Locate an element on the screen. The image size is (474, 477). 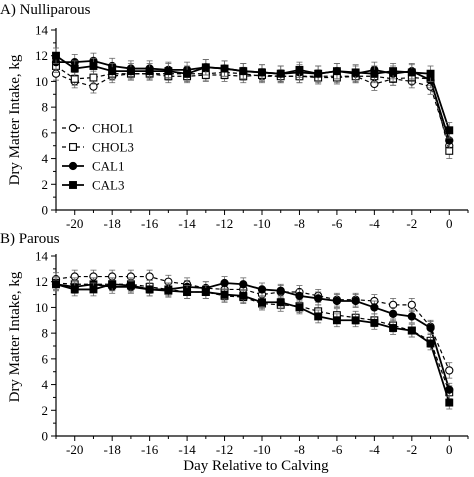
panel-a-title: A) Nulliparous is located at coordinates (45, 10).